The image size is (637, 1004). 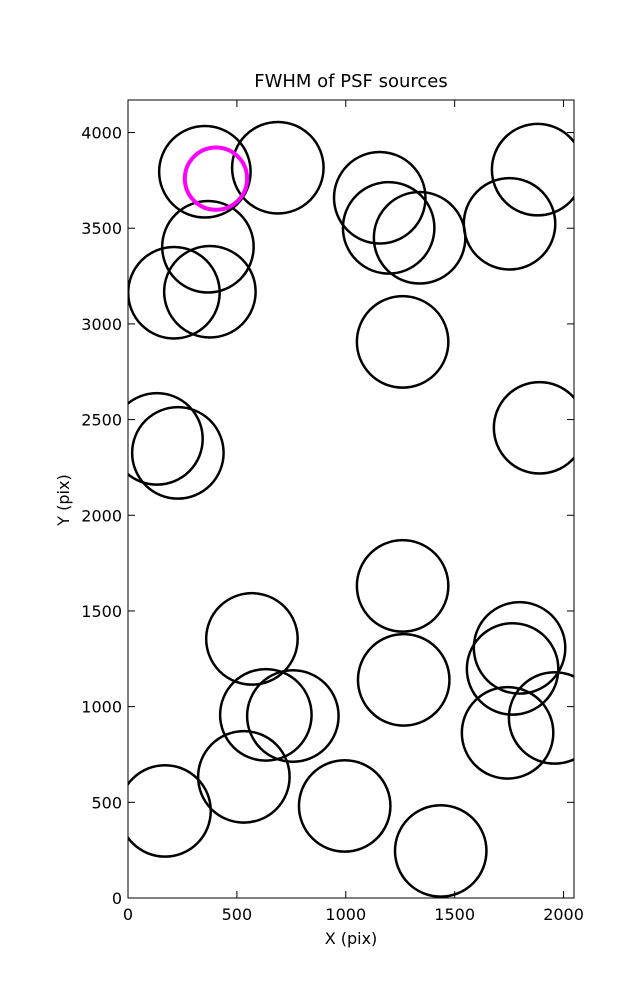 What do you see at coordinates (351, 938) in the screenshot?
I see `x-axis-label: X (pix)` at bounding box center [351, 938].